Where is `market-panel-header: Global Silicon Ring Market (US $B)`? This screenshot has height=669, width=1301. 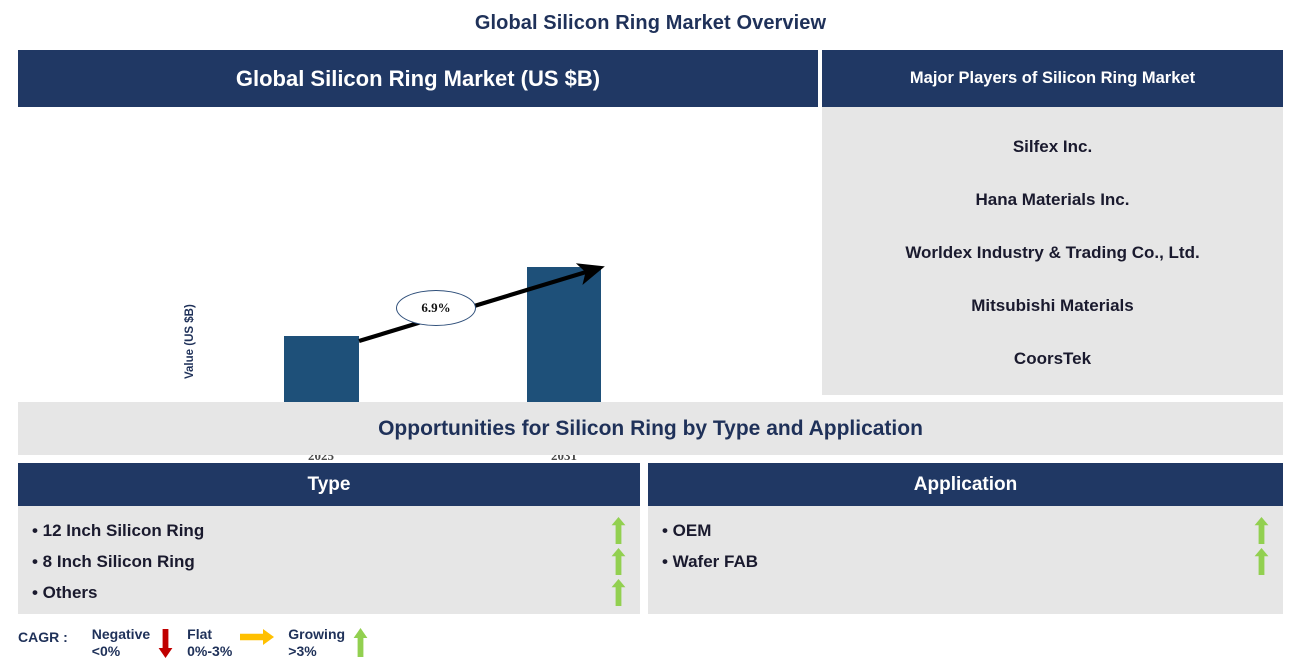
market-panel-header: Global Silicon Ring Market (US $B) is located at coordinates (418, 78).